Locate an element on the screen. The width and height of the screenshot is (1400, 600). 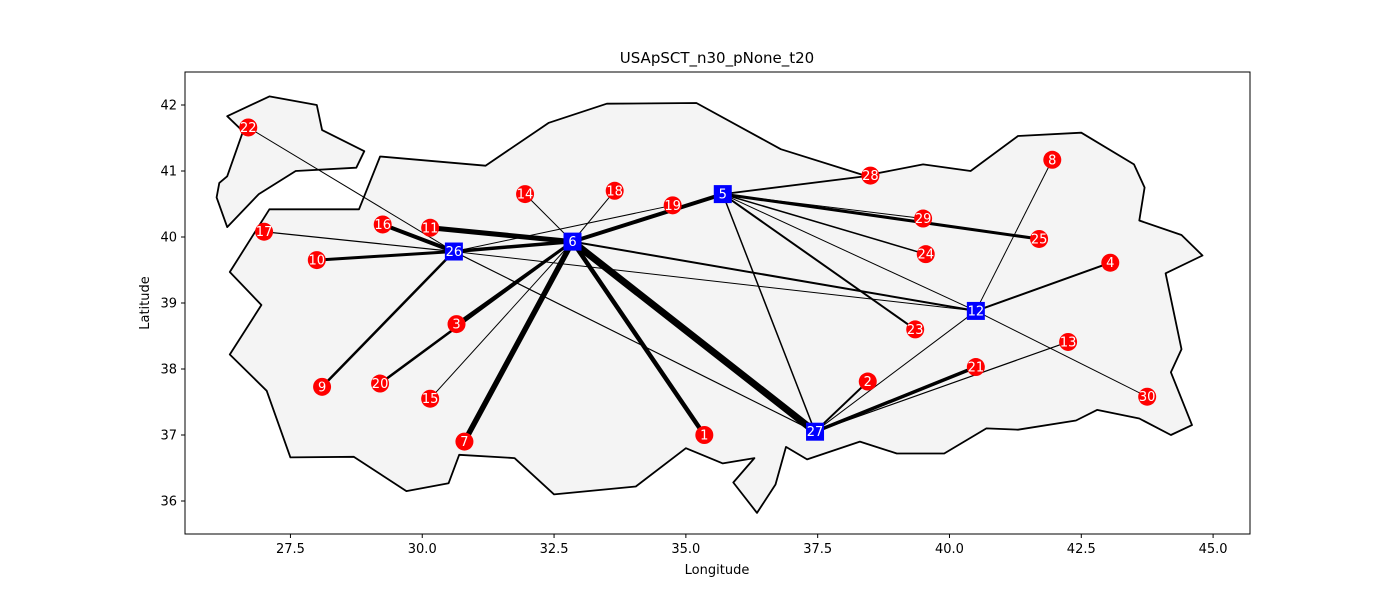
node-label-14: 14 is located at coordinates (525, 195).